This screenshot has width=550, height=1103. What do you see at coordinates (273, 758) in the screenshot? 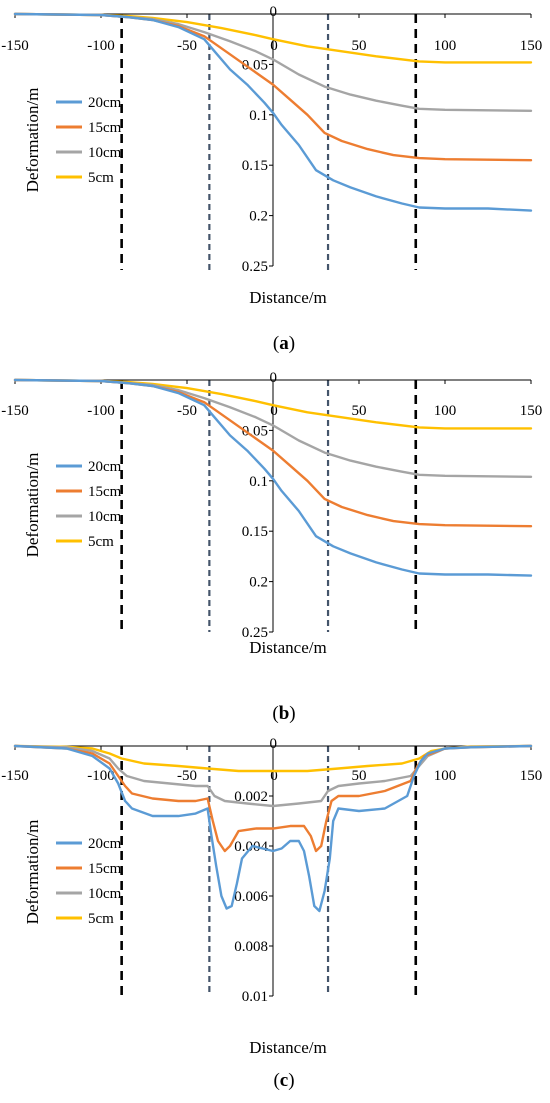
I see `series-line-5cm` at bounding box center [273, 758].